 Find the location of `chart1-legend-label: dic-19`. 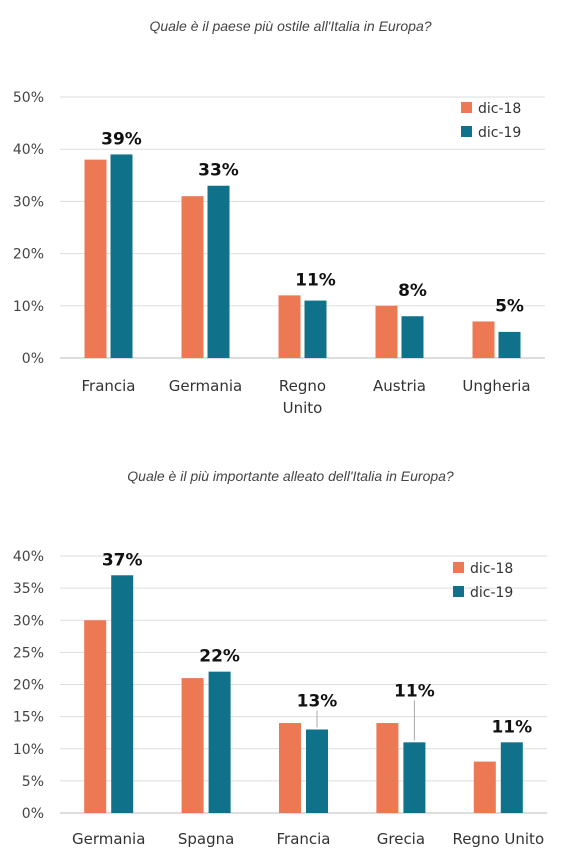

chart1-legend-label: dic-19 is located at coordinates (499, 133).